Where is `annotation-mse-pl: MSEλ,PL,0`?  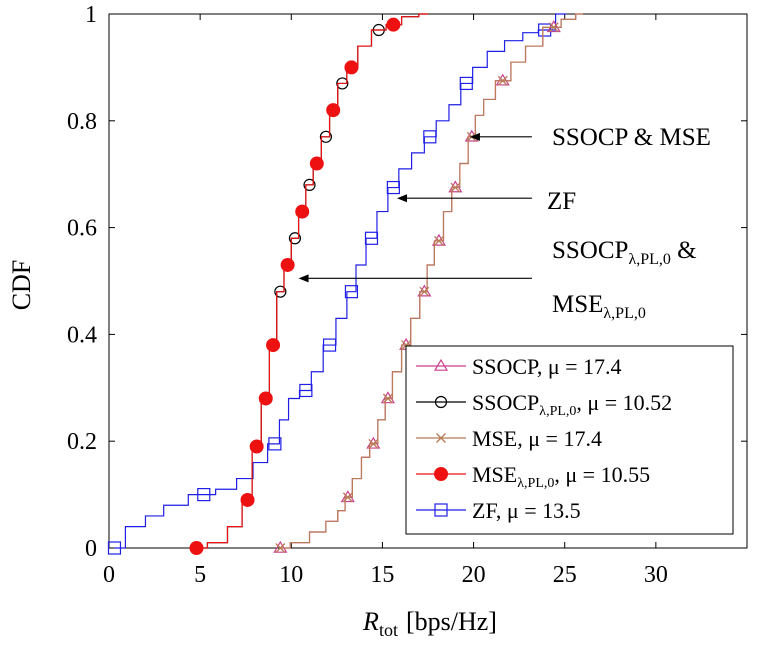
annotation-mse-pl: MSEλ,PL,0 is located at coordinates (599, 306).